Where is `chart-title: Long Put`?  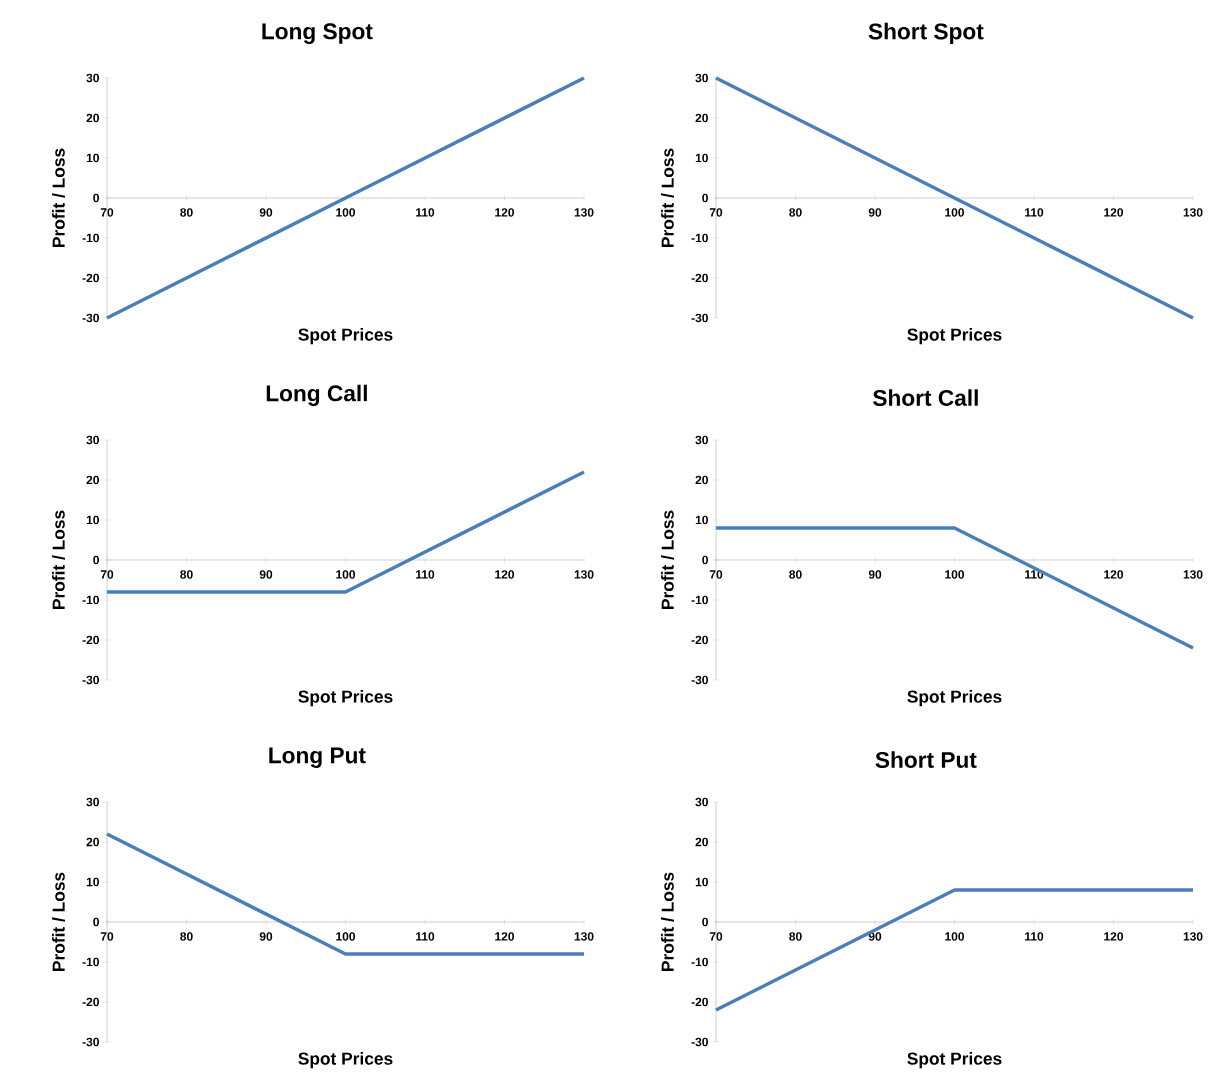
chart-title: Long Put is located at coordinates (317, 757).